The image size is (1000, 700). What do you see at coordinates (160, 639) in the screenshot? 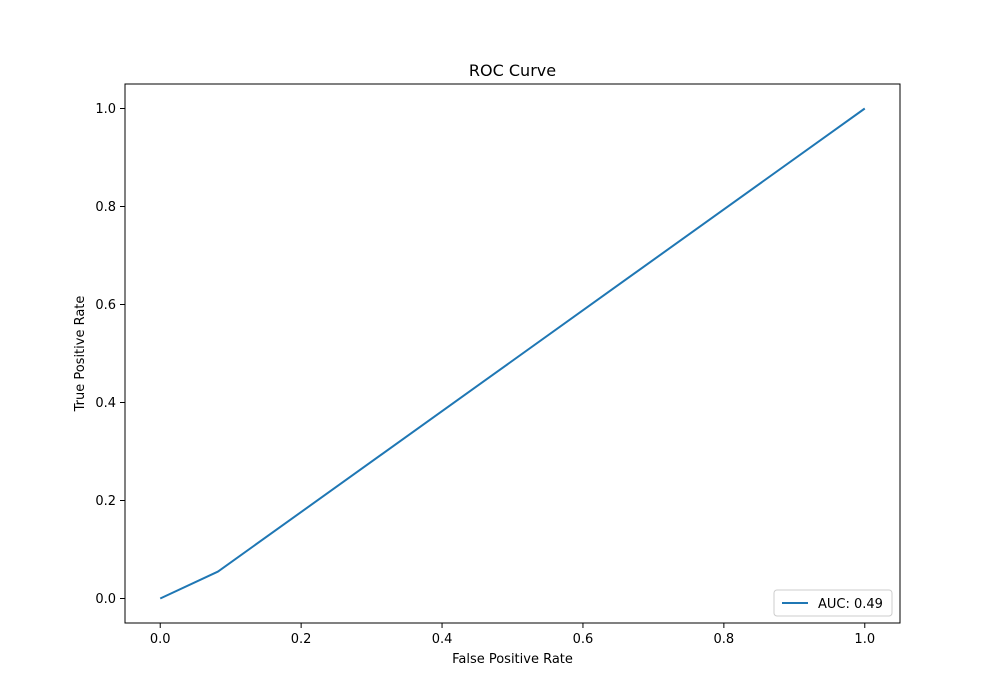
I see `x-tick-label: 0.0` at bounding box center [160, 639].